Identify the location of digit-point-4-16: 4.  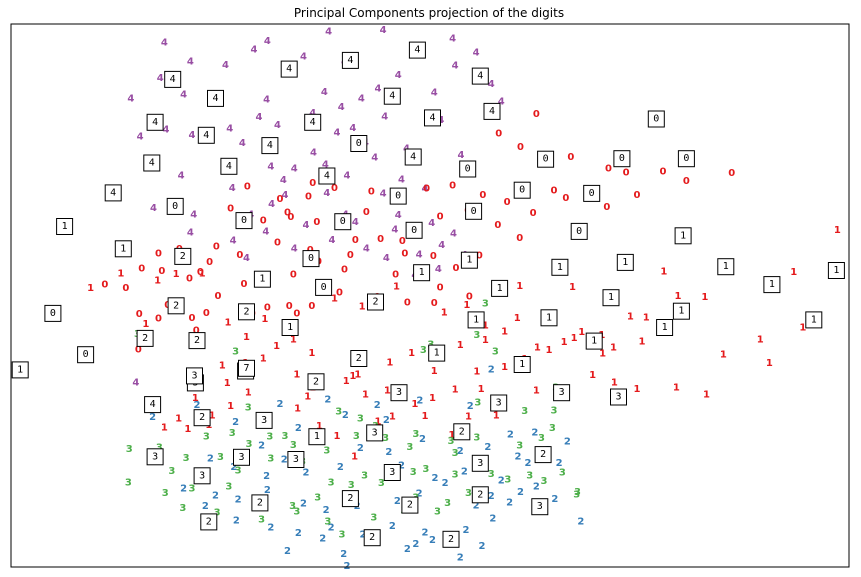
(183, 95).